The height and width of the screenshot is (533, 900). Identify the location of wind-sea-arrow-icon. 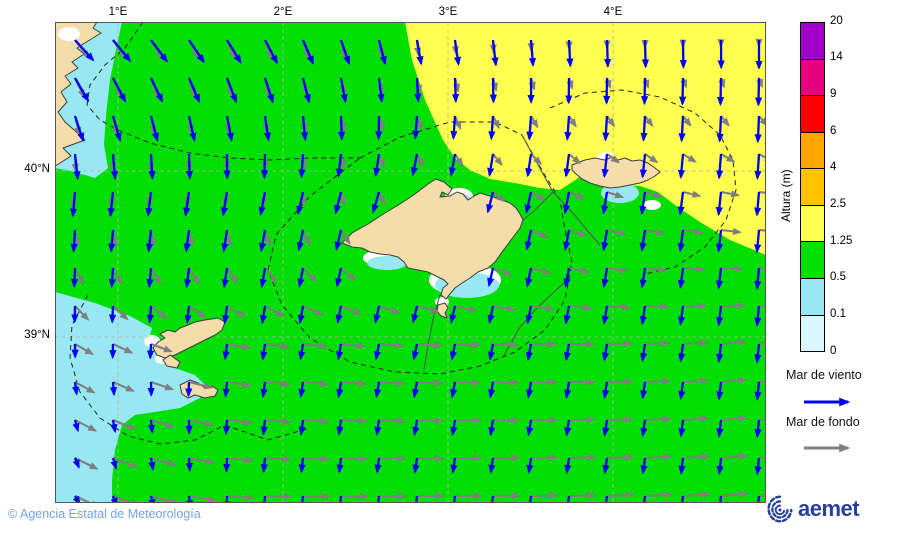
(827, 402).